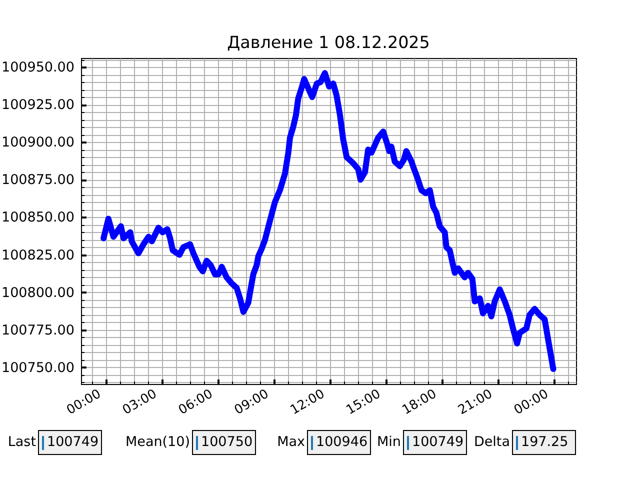 The width and height of the screenshot is (640, 480). Describe the element at coordinates (37, 330) in the screenshot. I see `y-tick-label: 100775.00` at that location.